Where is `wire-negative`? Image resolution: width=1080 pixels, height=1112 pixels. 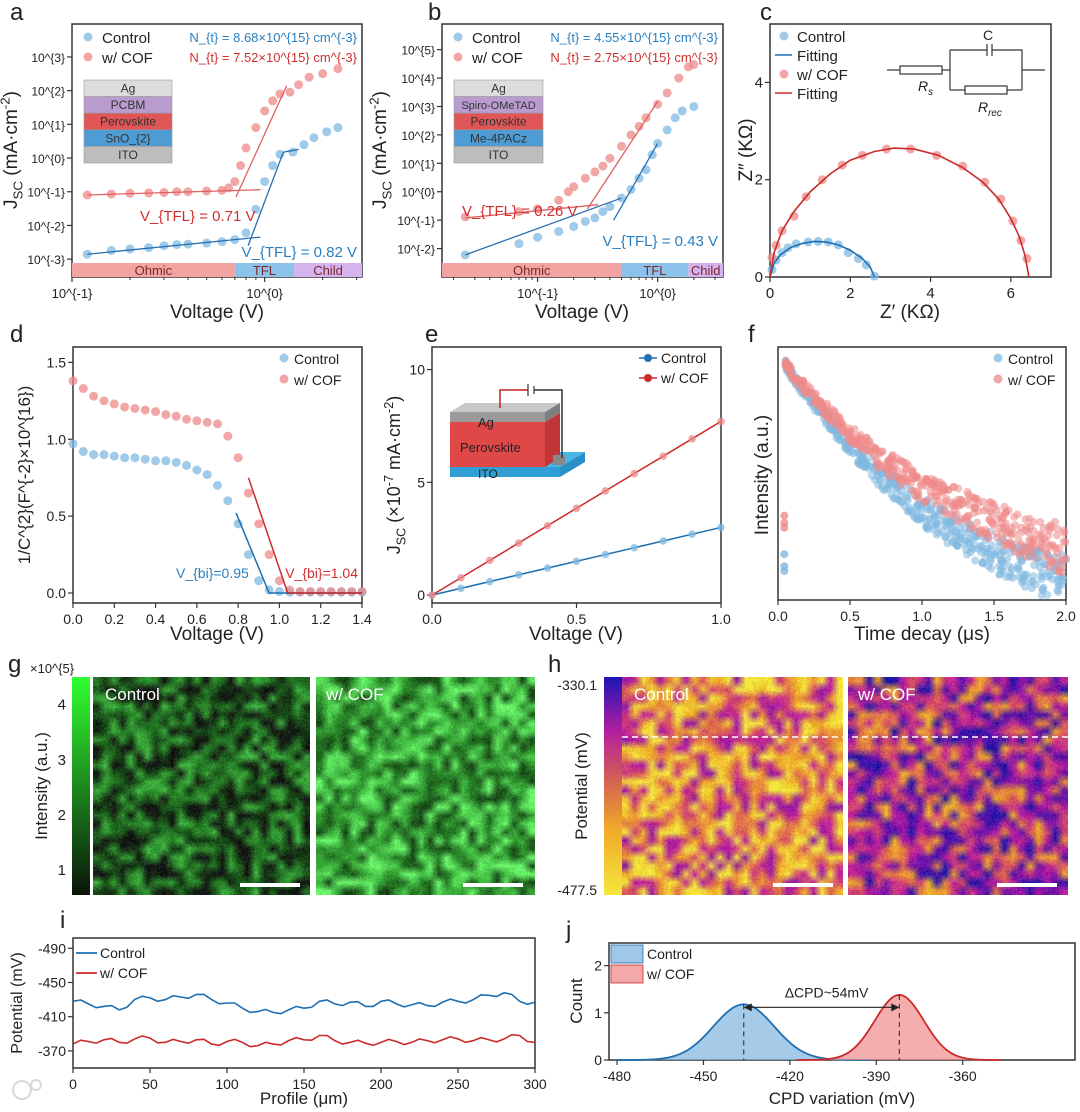
wire-negative is located at coordinates (548, 423).